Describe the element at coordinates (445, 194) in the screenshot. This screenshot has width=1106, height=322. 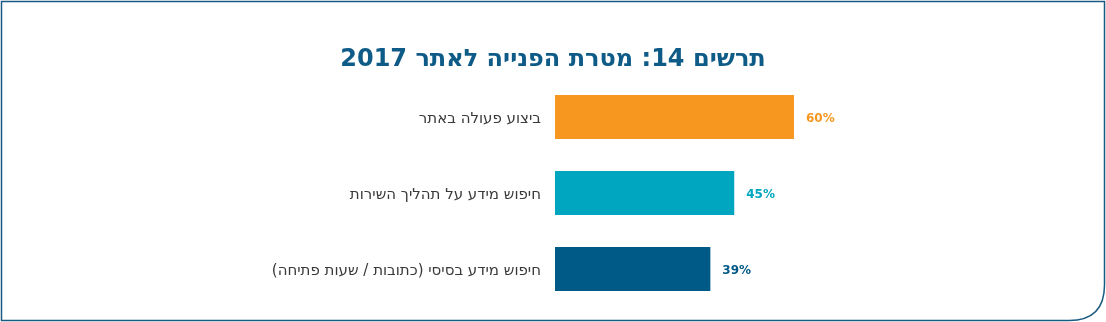
I see `y-tick-label: חיפוש מידע על תהליך השירות` at that location.